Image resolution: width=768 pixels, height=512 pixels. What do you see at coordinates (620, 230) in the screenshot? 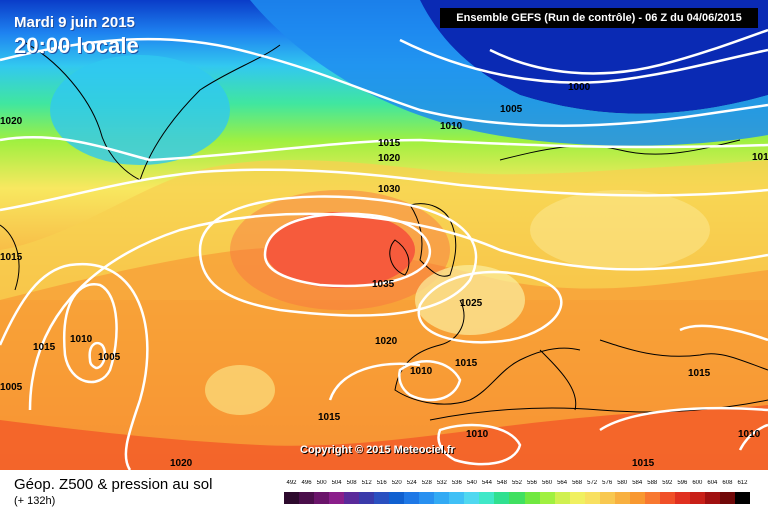
I see `pale-cell-east` at bounding box center [620, 230].